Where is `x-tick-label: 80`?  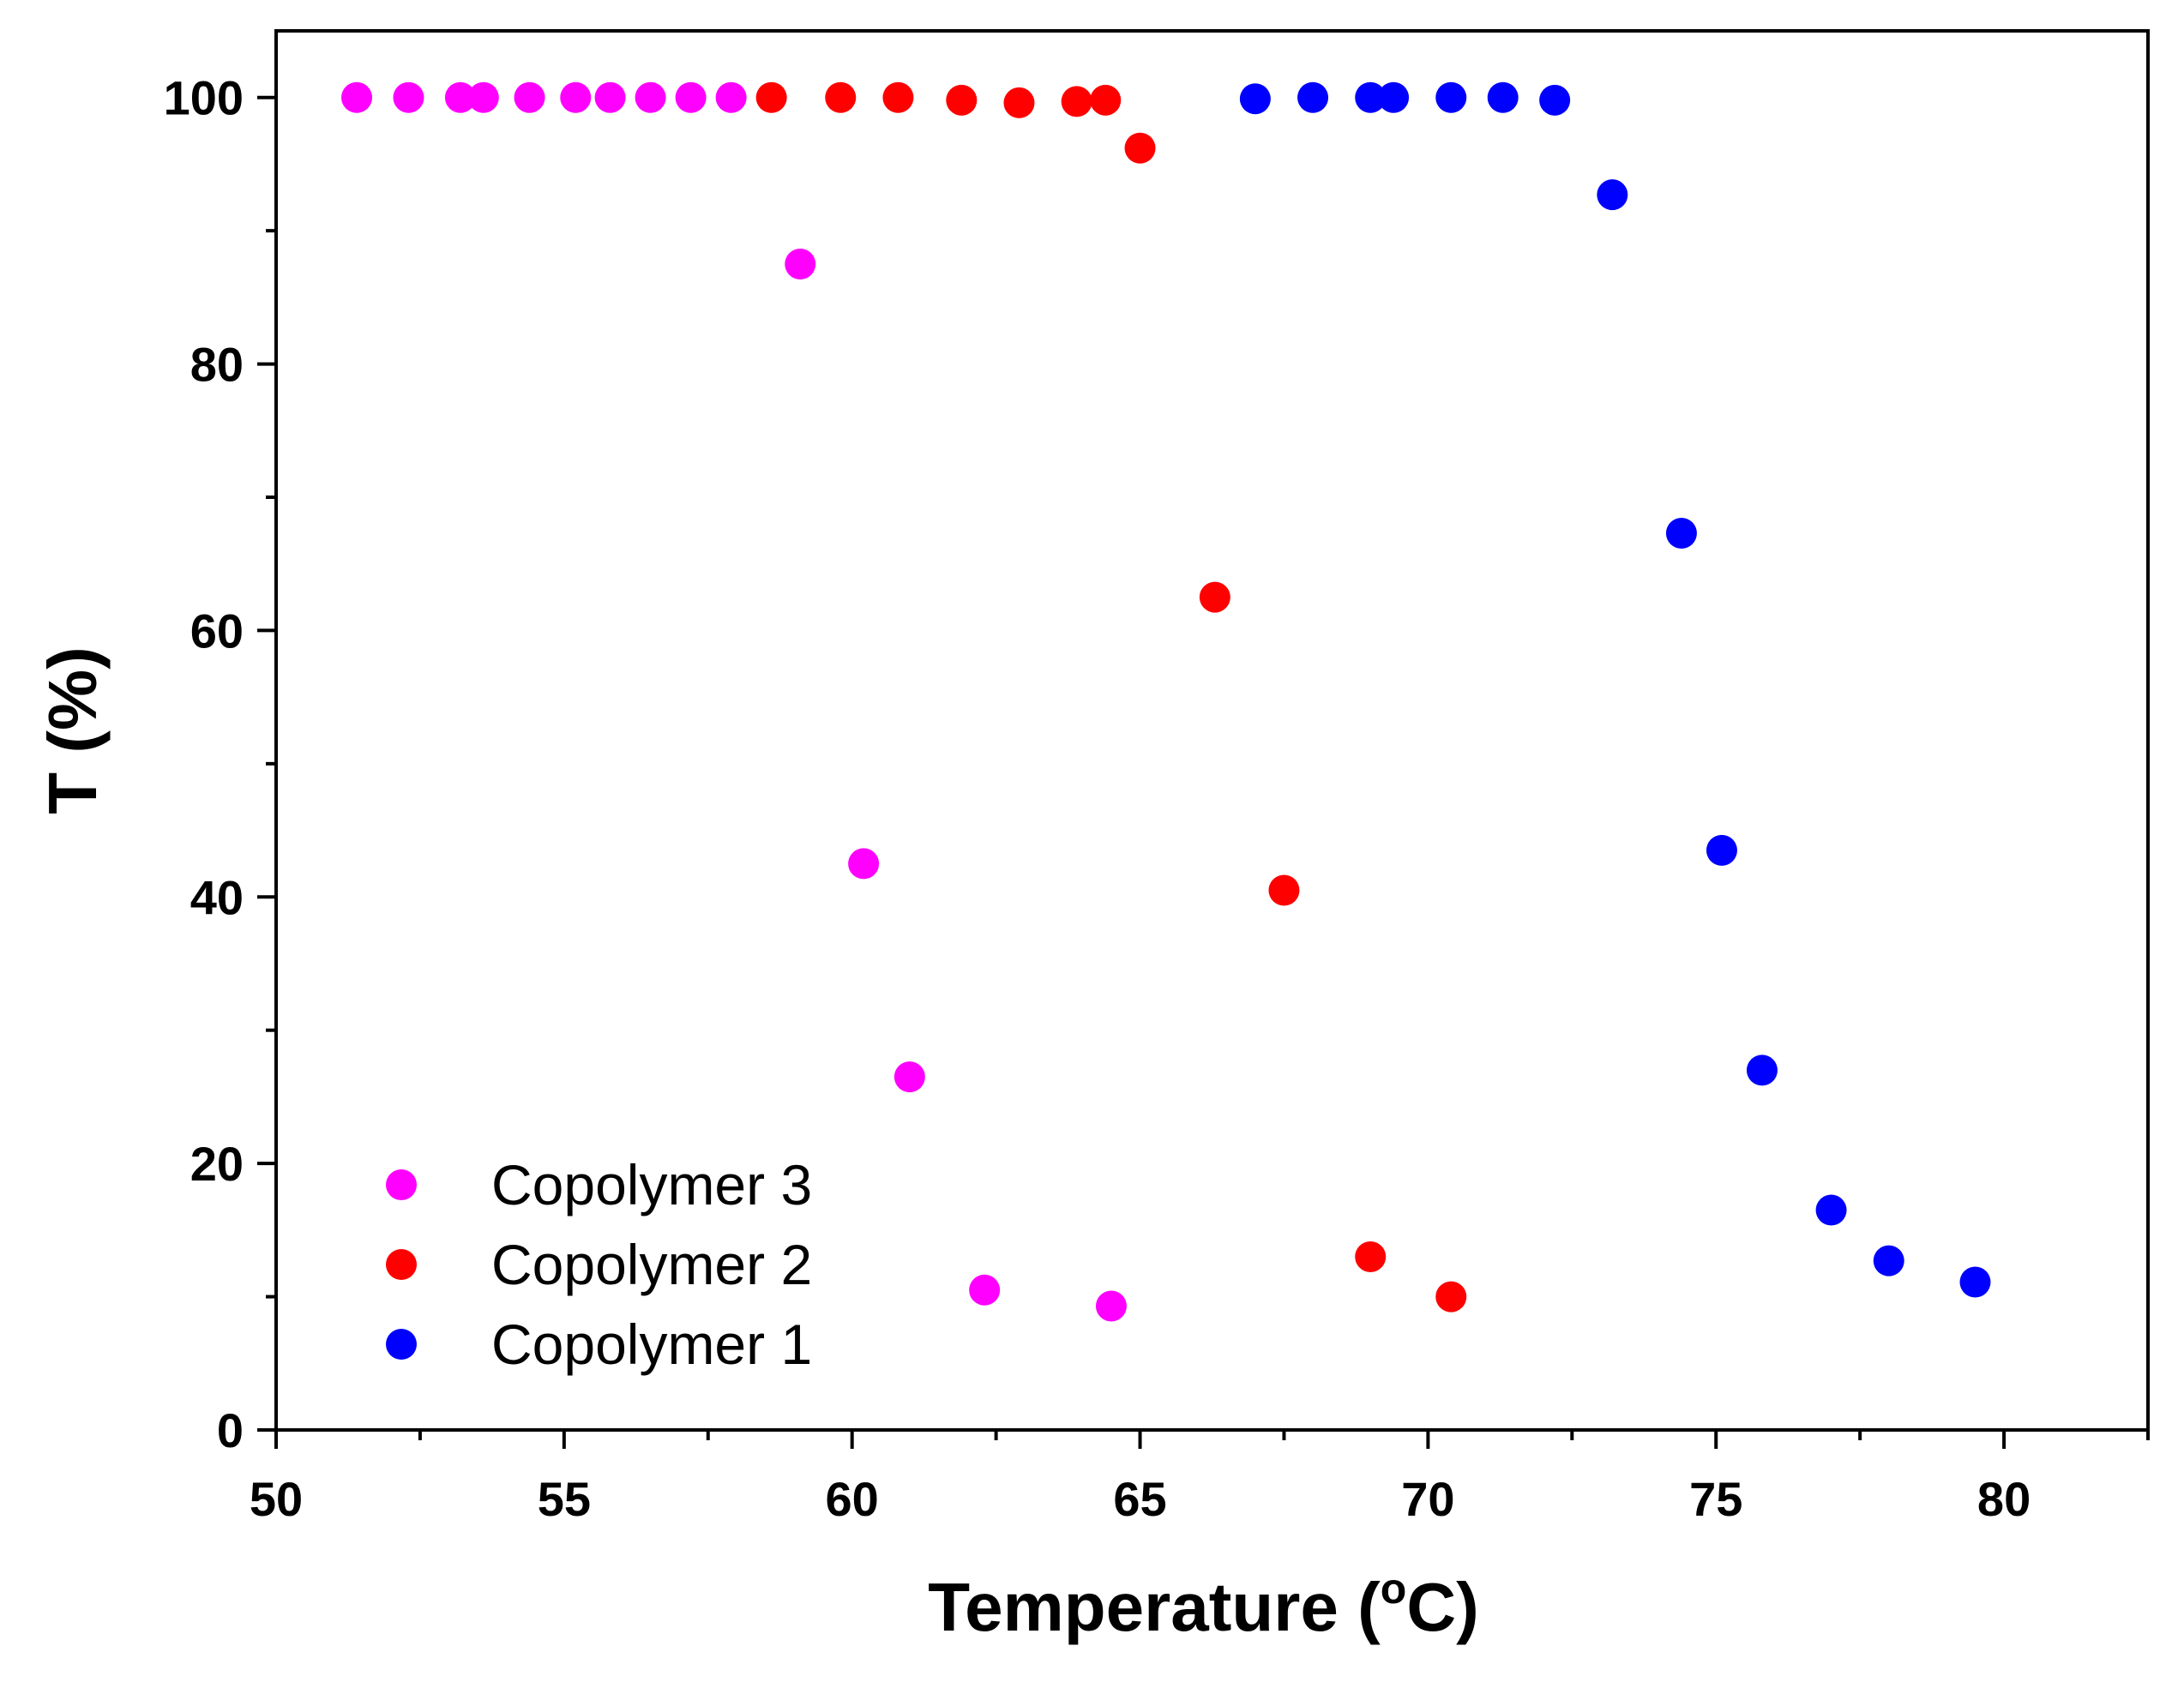
x-tick-label: 80 is located at coordinates (2004, 1499).